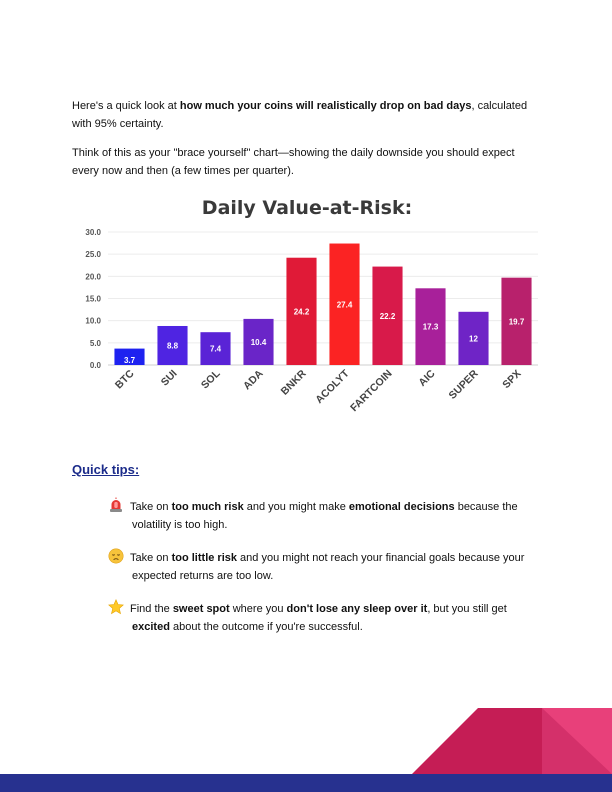  I want to click on x-tick-label: ACOLYT, so click(332, 386).